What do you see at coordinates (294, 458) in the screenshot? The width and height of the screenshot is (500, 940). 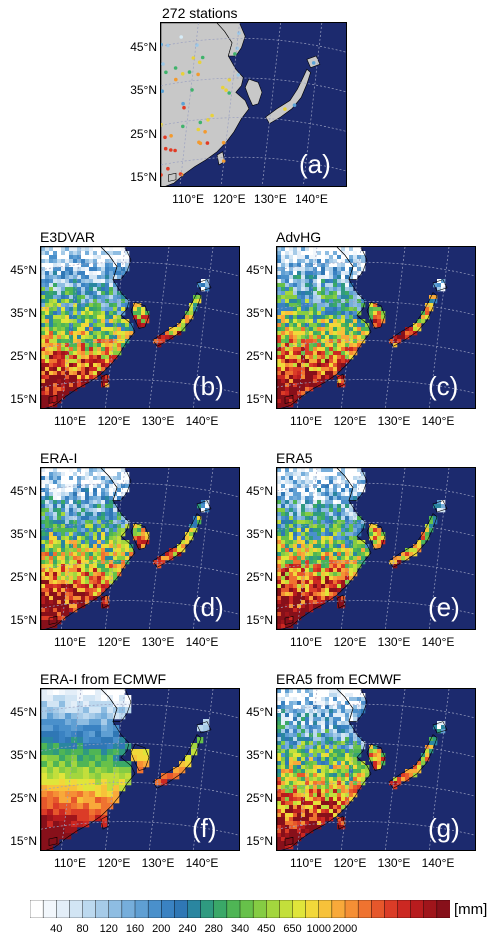 I see `panel-title: ERA5` at bounding box center [294, 458].